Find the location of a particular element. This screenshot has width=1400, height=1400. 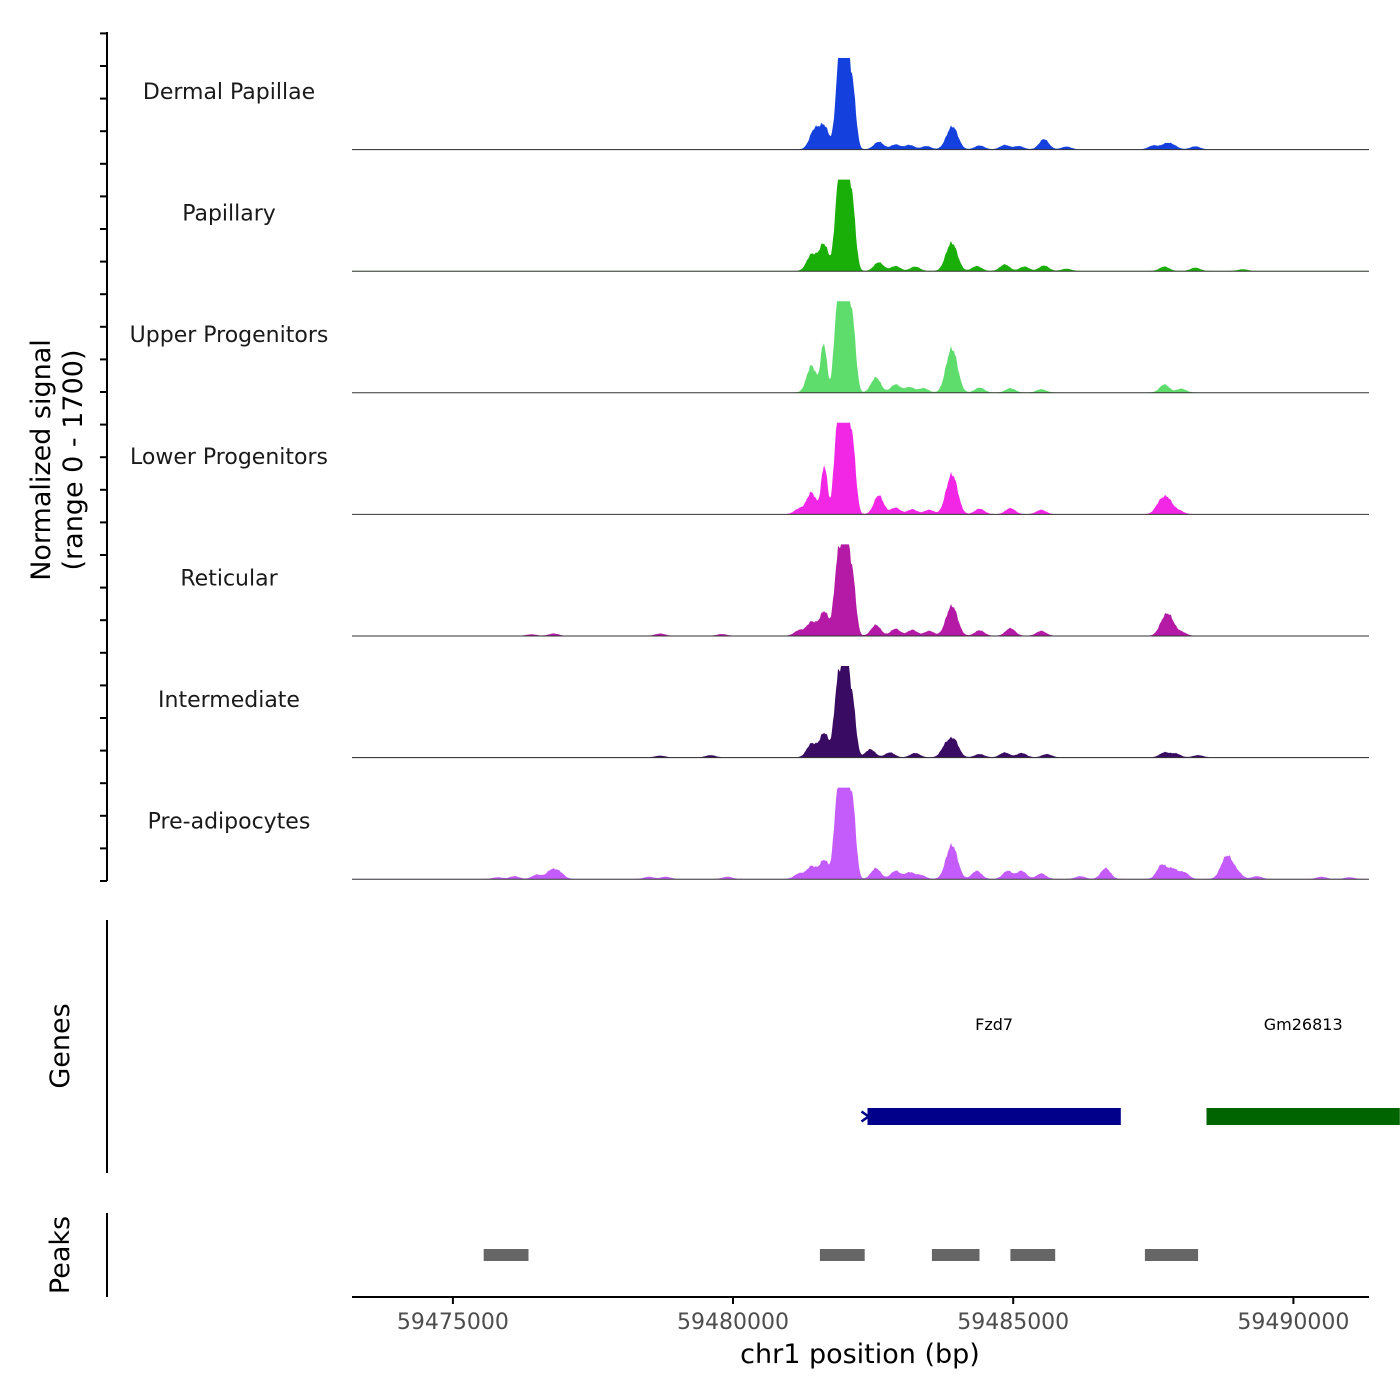

genes-track: Fzd7 Gm26813 is located at coordinates (1130, 1070).